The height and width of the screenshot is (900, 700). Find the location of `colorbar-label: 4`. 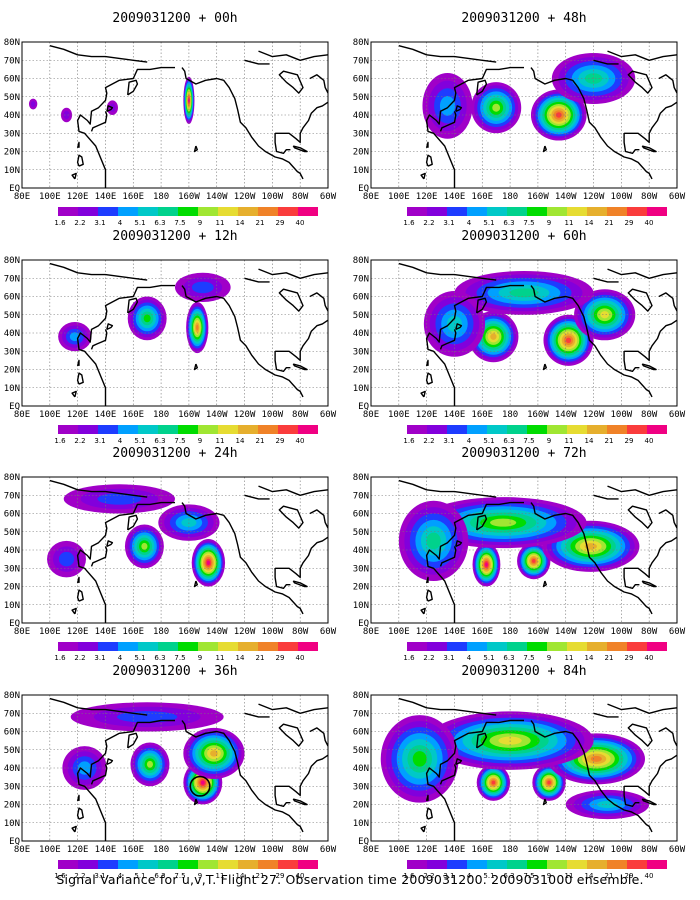

colorbar-label: 4 is located at coordinates (120, 658).